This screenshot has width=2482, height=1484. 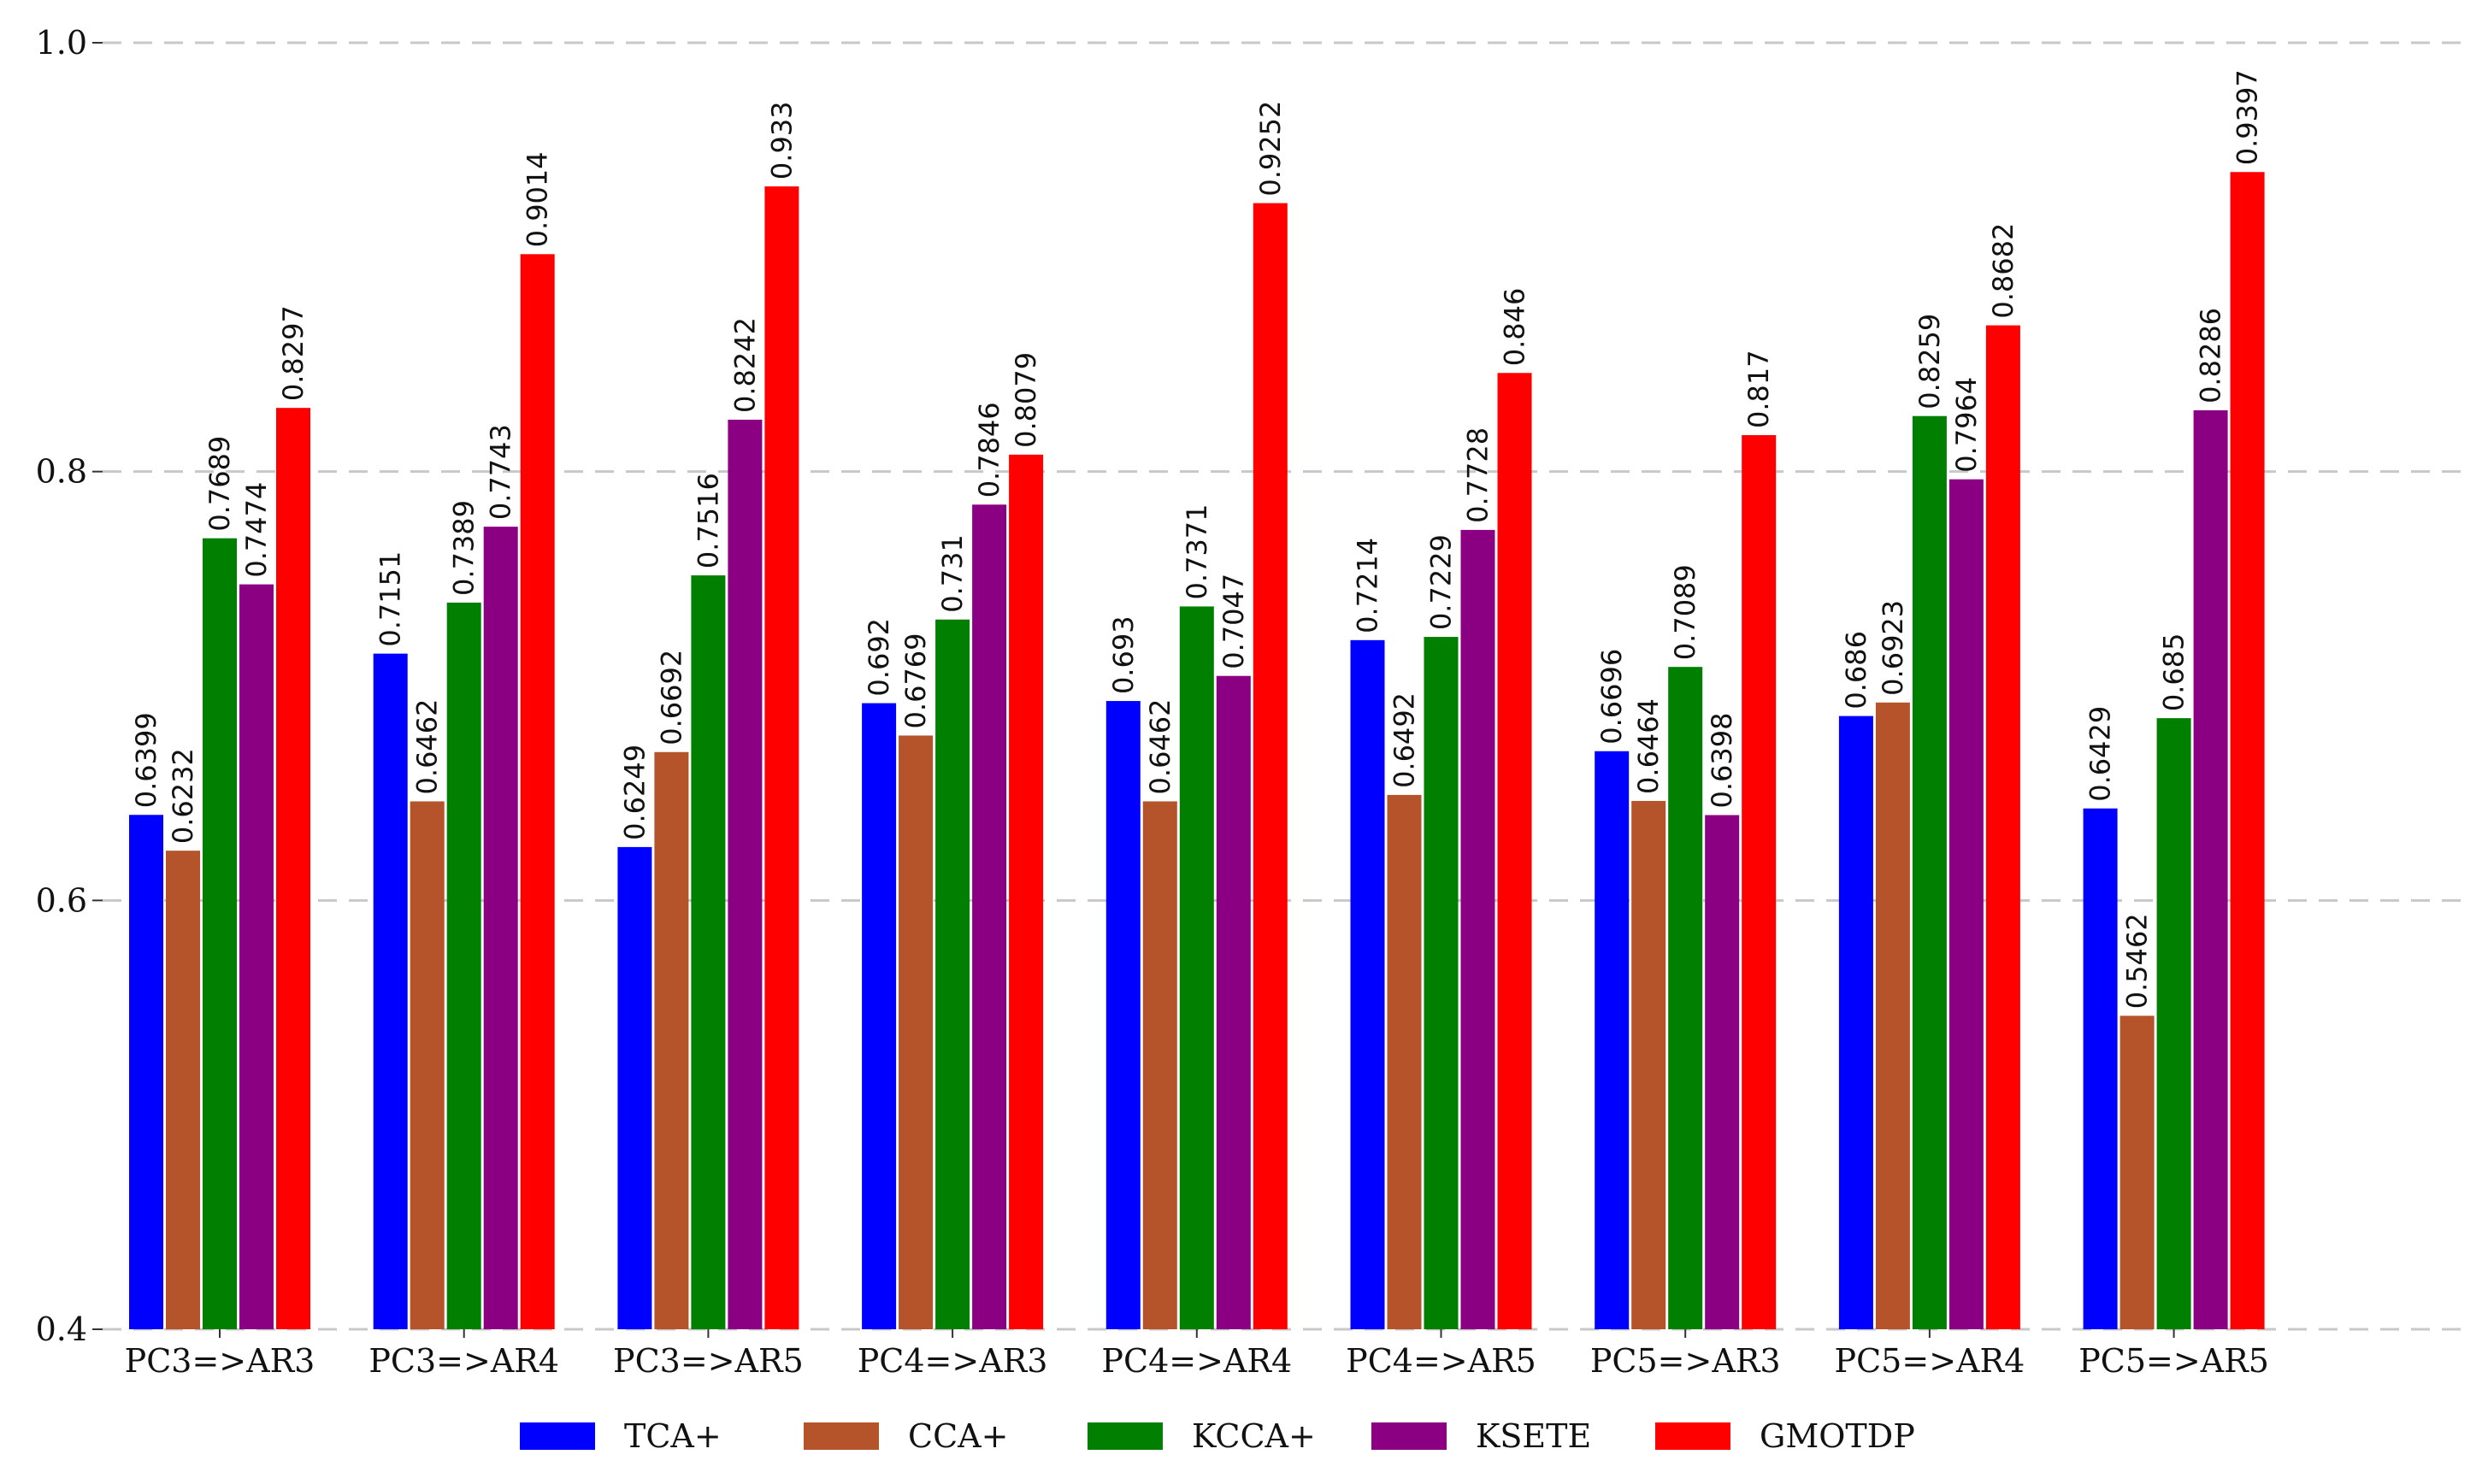 I want to click on data-label: 0.7964, so click(x=1966, y=425).